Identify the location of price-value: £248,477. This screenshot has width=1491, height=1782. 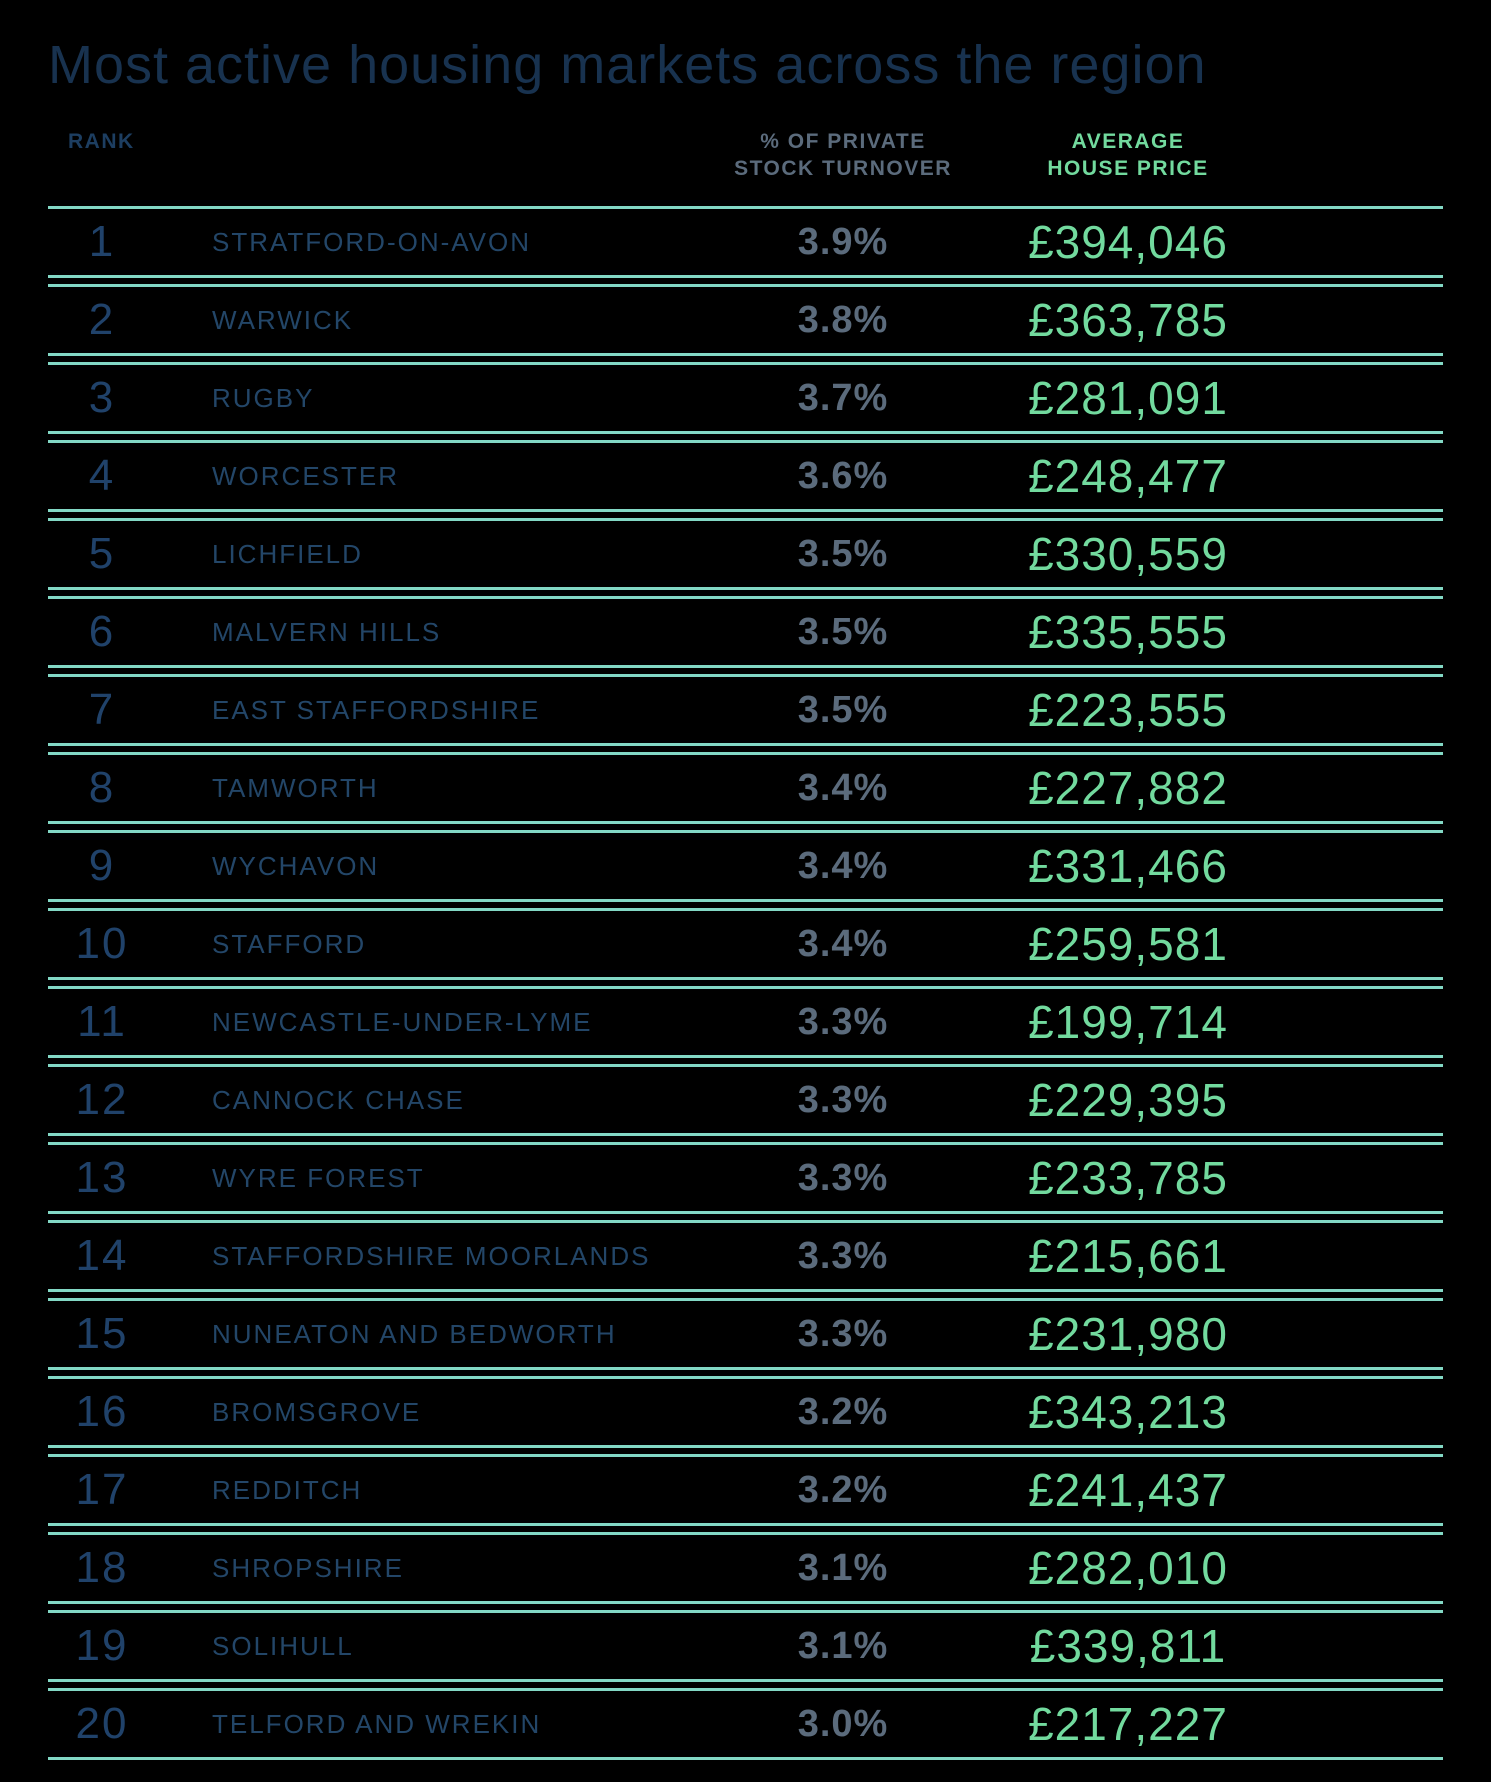
(1128, 476).